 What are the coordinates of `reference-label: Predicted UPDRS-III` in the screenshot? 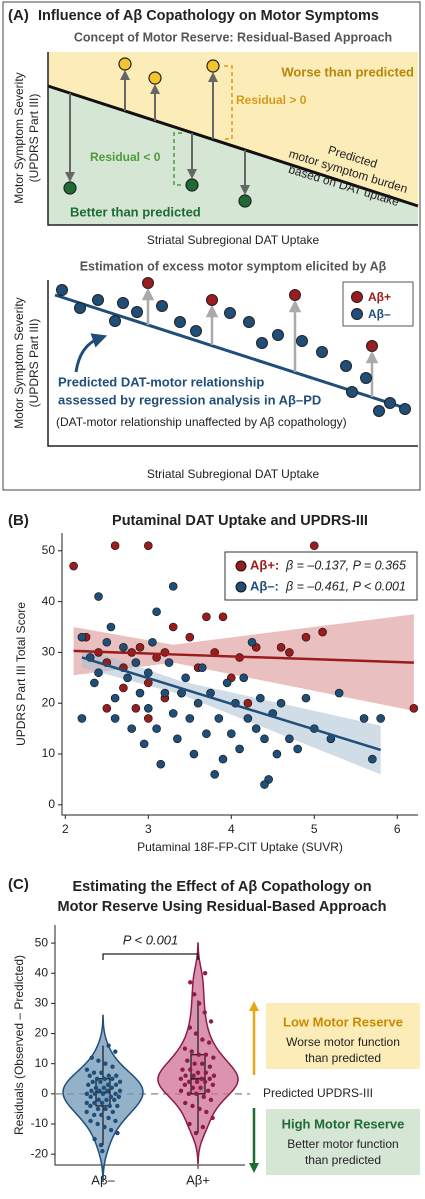 It's located at (318, 1093).